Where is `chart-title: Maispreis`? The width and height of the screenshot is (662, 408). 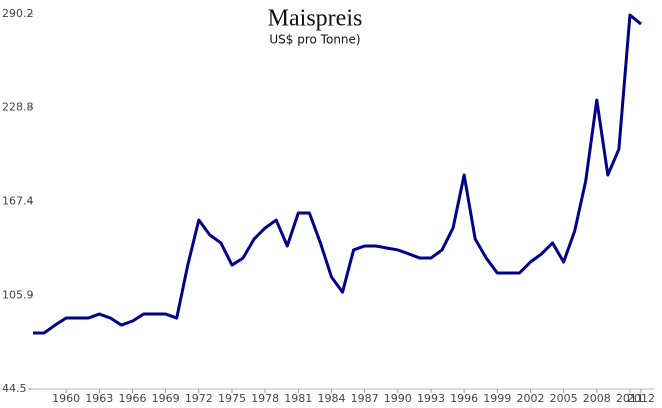 chart-title: Maispreis is located at coordinates (315, 19).